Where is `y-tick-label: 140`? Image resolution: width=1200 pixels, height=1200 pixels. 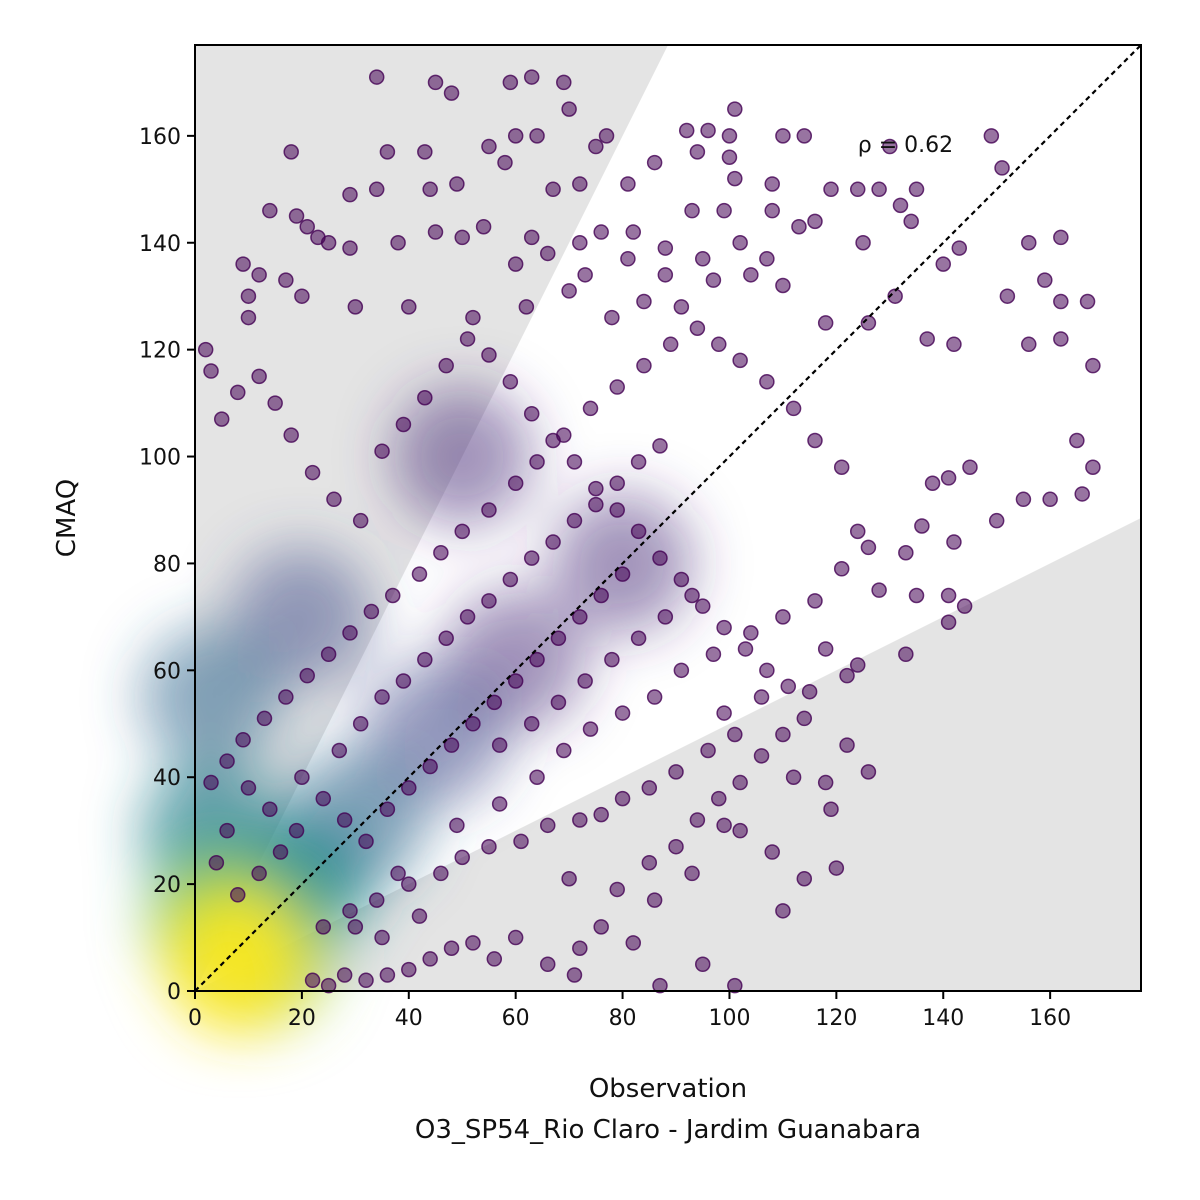 y-tick-label: 140 is located at coordinates (160, 244).